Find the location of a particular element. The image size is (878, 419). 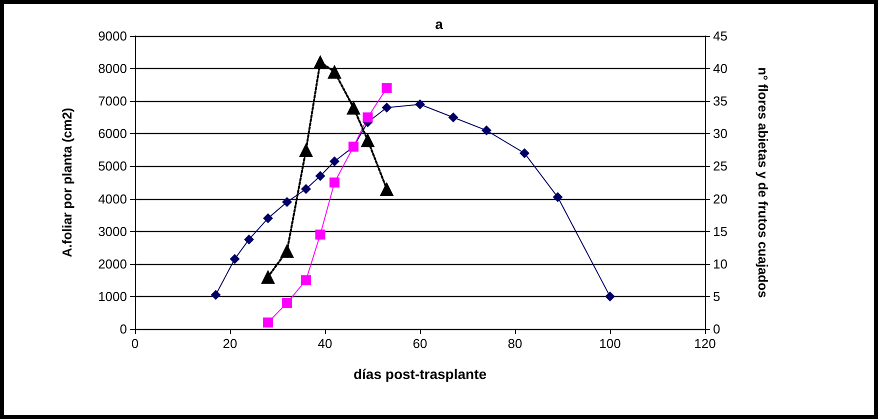

y2-tick-label: 20 is located at coordinates (720, 198).